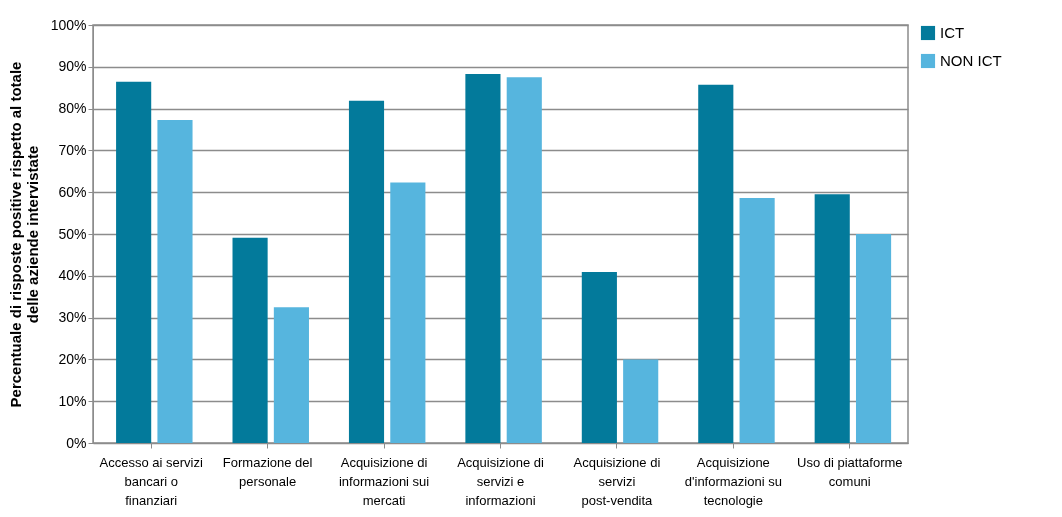  Describe the element at coordinates (23, 234) in the screenshot. I see `y-axis-title: Percentuale di risposte positive rispetto al totale delle aziende intervistate` at that location.